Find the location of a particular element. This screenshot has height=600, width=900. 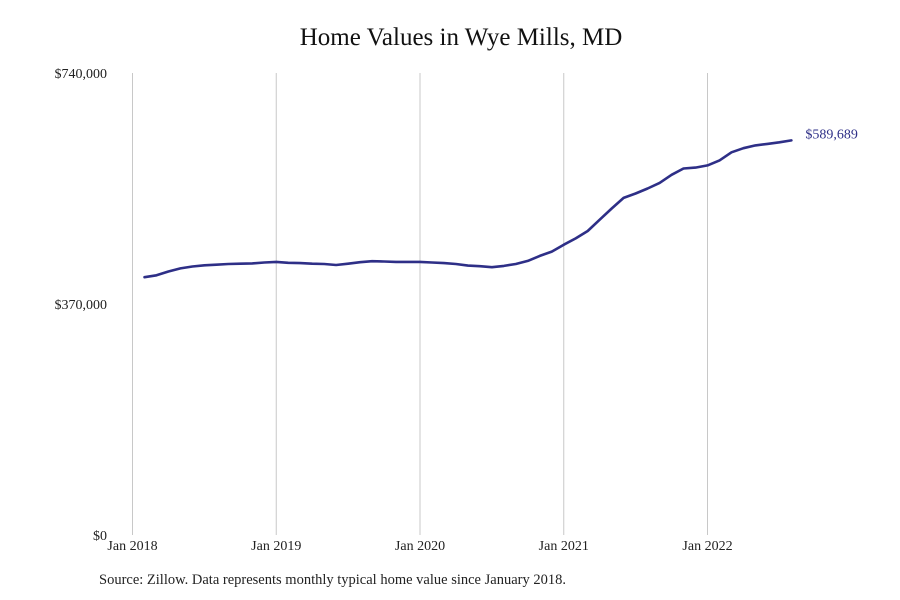

y-tick-label-0: $740,000 is located at coordinates (81, 74).